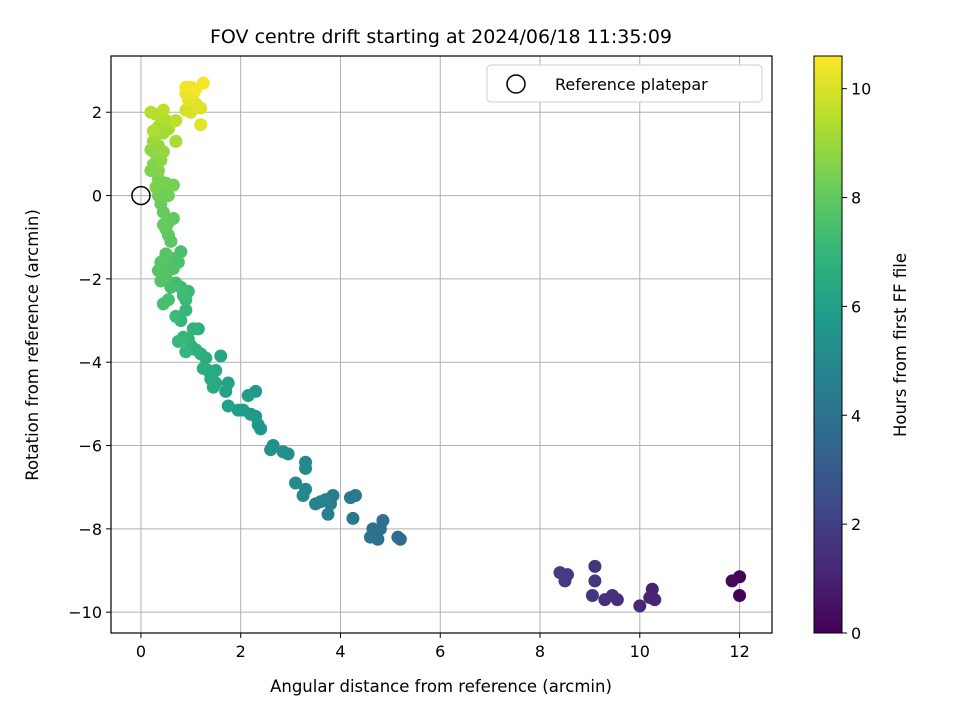 Image resolution: width=960 pixels, height=720 pixels. Describe the element at coordinates (856, 198) in the screenshot. I see `colorbar-tick-label: 8` at that location.